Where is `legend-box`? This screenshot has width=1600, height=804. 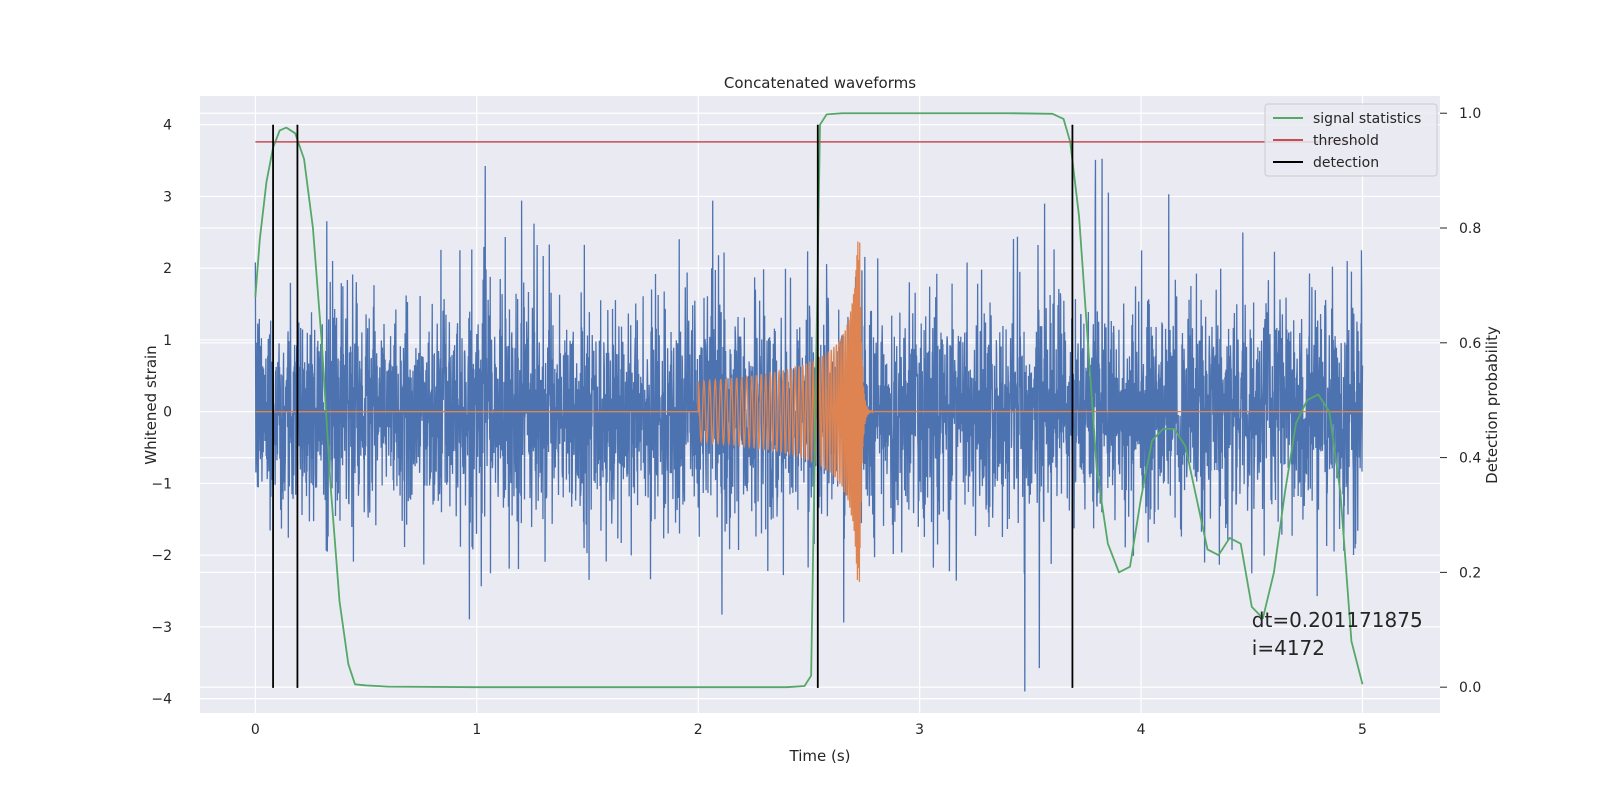 legend-box is located at coordinates (1351, 140).